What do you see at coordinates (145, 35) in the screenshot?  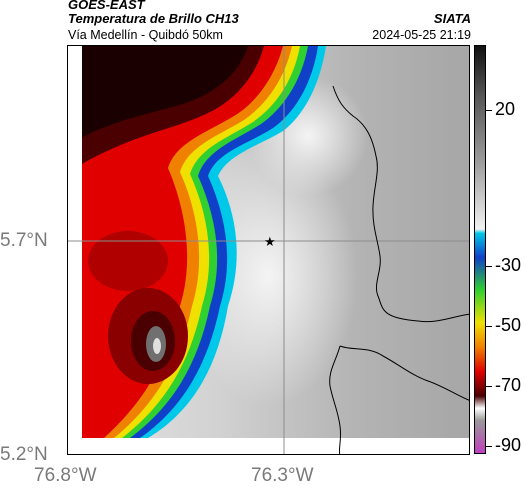 I see `route-subtitle: Vía Medellín - Quibdó 50km` at bounding box center [145, 35].